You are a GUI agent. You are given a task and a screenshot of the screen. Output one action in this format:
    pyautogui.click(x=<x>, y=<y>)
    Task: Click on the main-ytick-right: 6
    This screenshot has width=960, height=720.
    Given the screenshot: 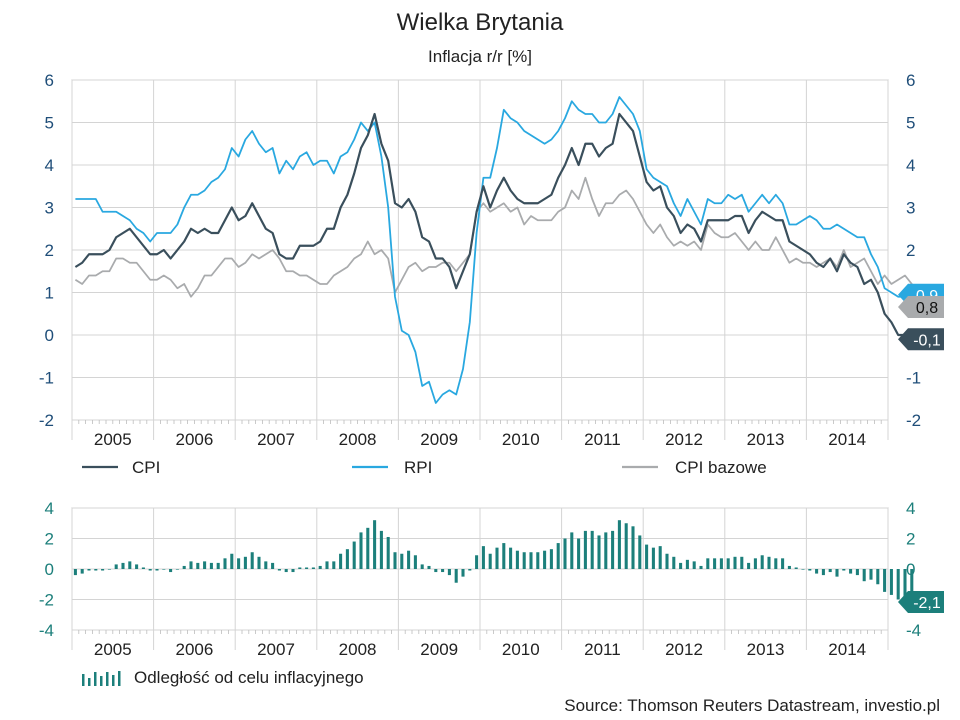 What is the action you would take?
    pyautogui.click(x=910, y=80)
    